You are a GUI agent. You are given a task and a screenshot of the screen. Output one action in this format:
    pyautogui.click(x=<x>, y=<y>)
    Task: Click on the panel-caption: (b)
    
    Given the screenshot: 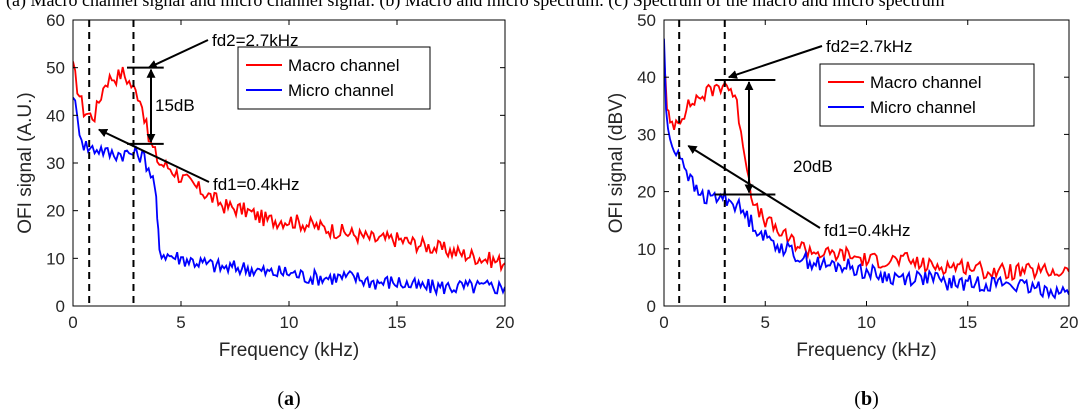 What is the action you would take?
    pyautogui.click(x=866, y=399)
    